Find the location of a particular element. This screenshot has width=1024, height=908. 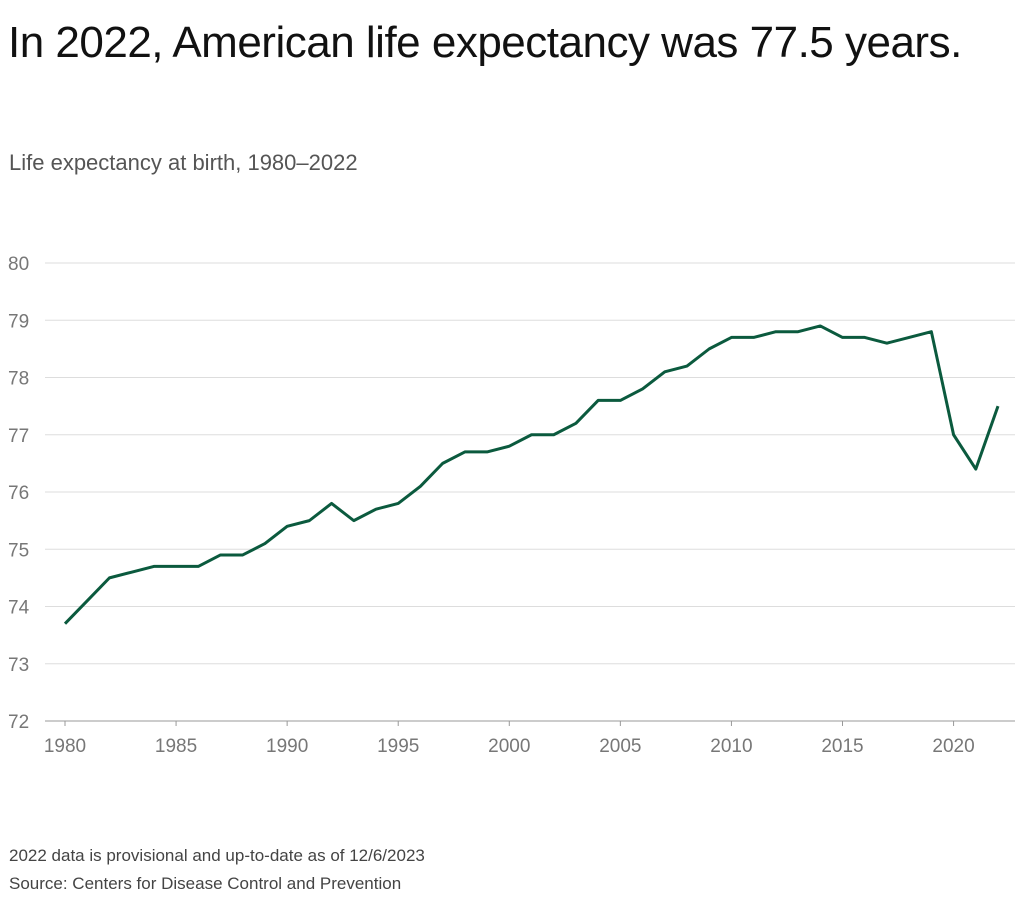

x-tick-label: 2005 is located at coordinates (620, 746).